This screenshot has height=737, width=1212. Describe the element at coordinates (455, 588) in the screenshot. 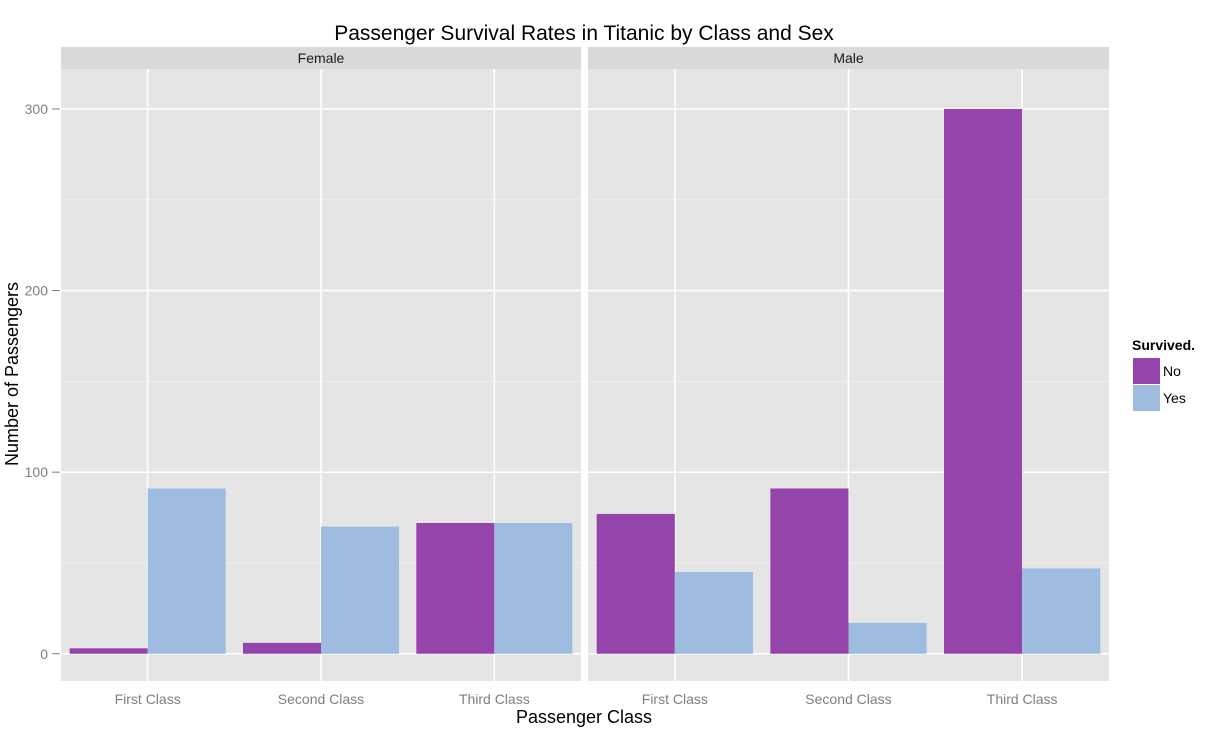

I see `bar-female-third-class-no` at that location.